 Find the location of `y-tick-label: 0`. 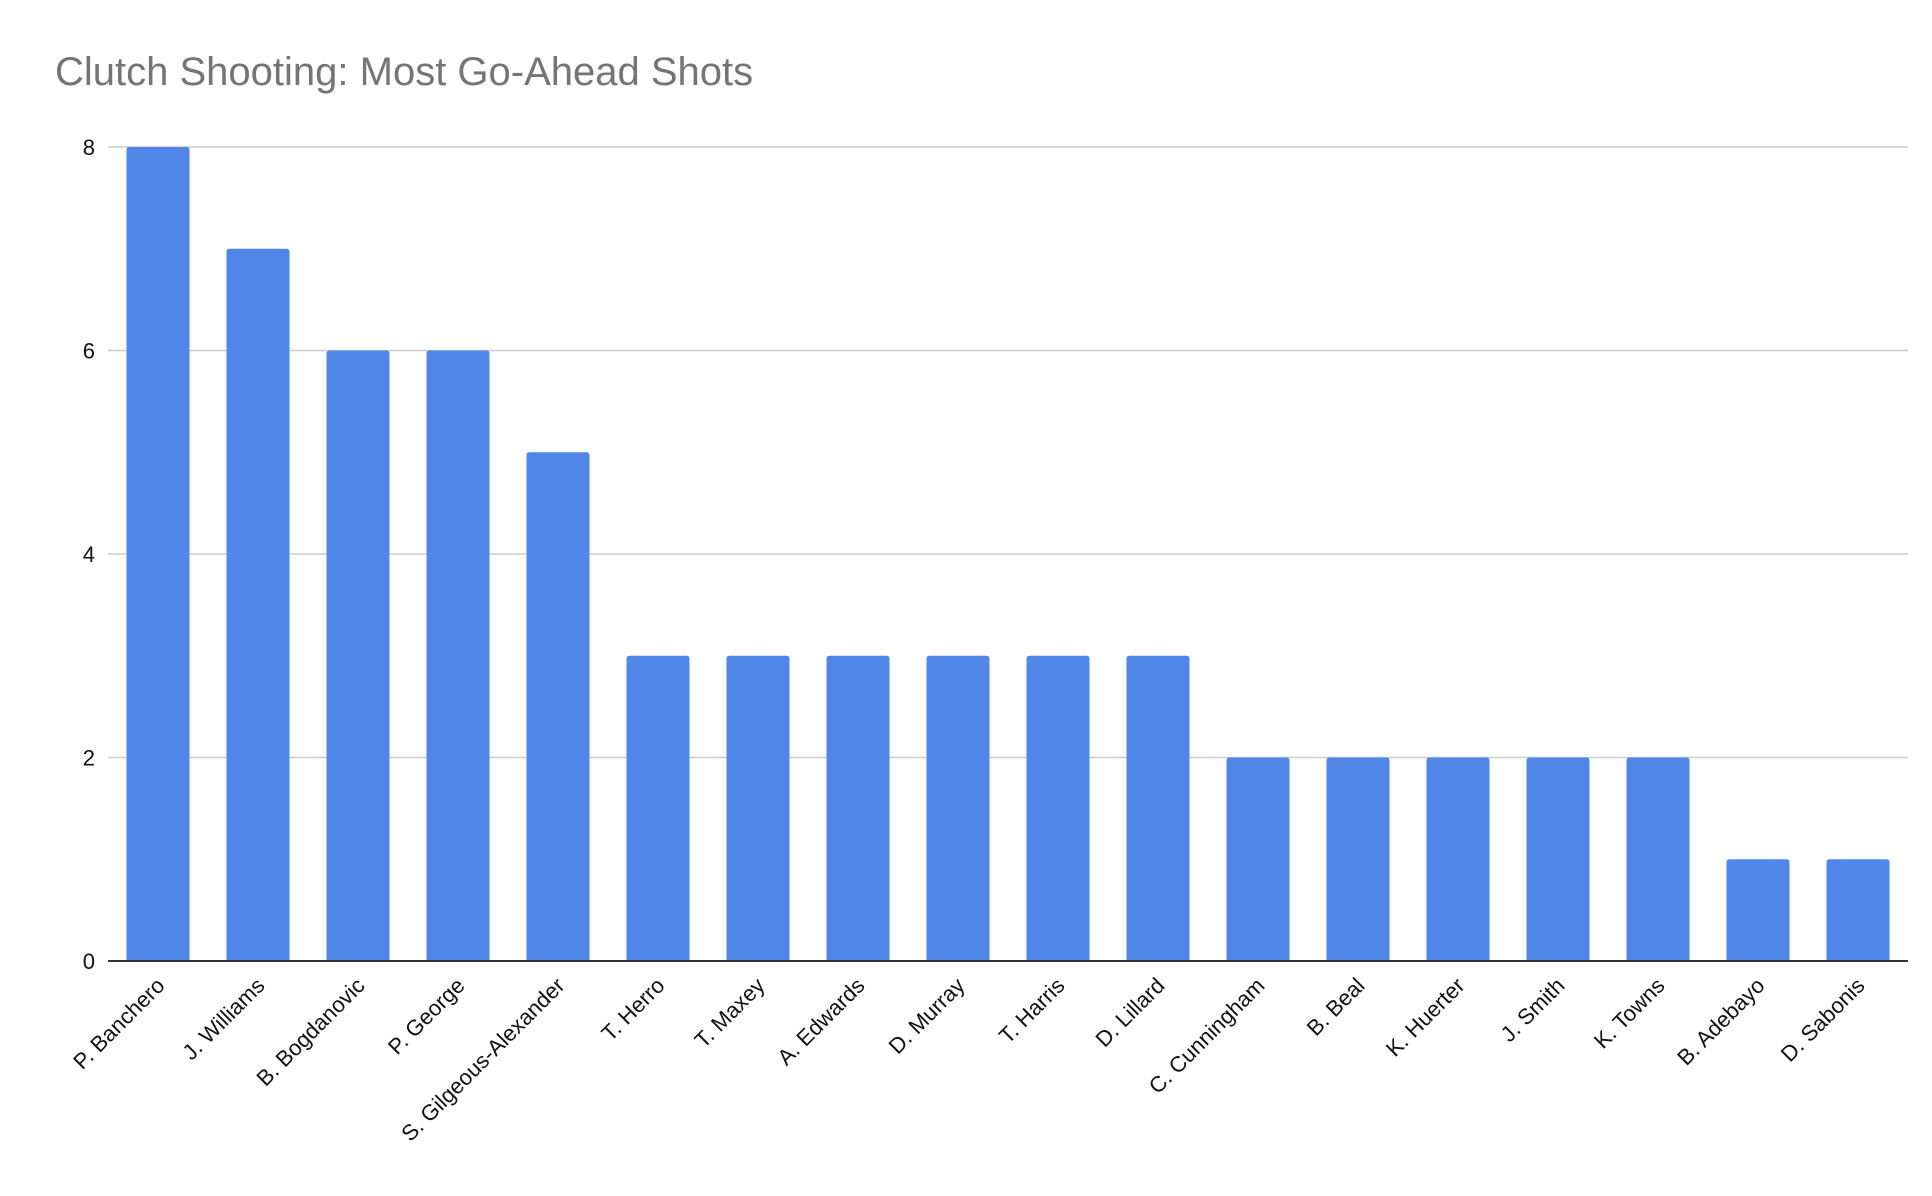

y-tick-label: 0 is located at coordinates (89, 961).